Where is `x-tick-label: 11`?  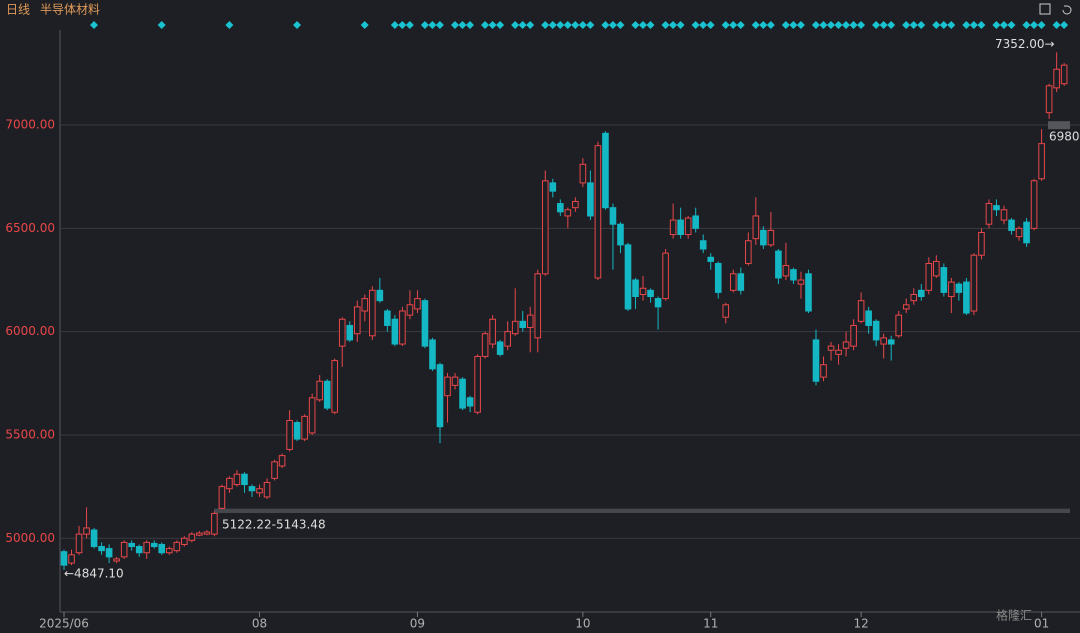 x-tick-label: 11 is located at coordinates (710, 624).